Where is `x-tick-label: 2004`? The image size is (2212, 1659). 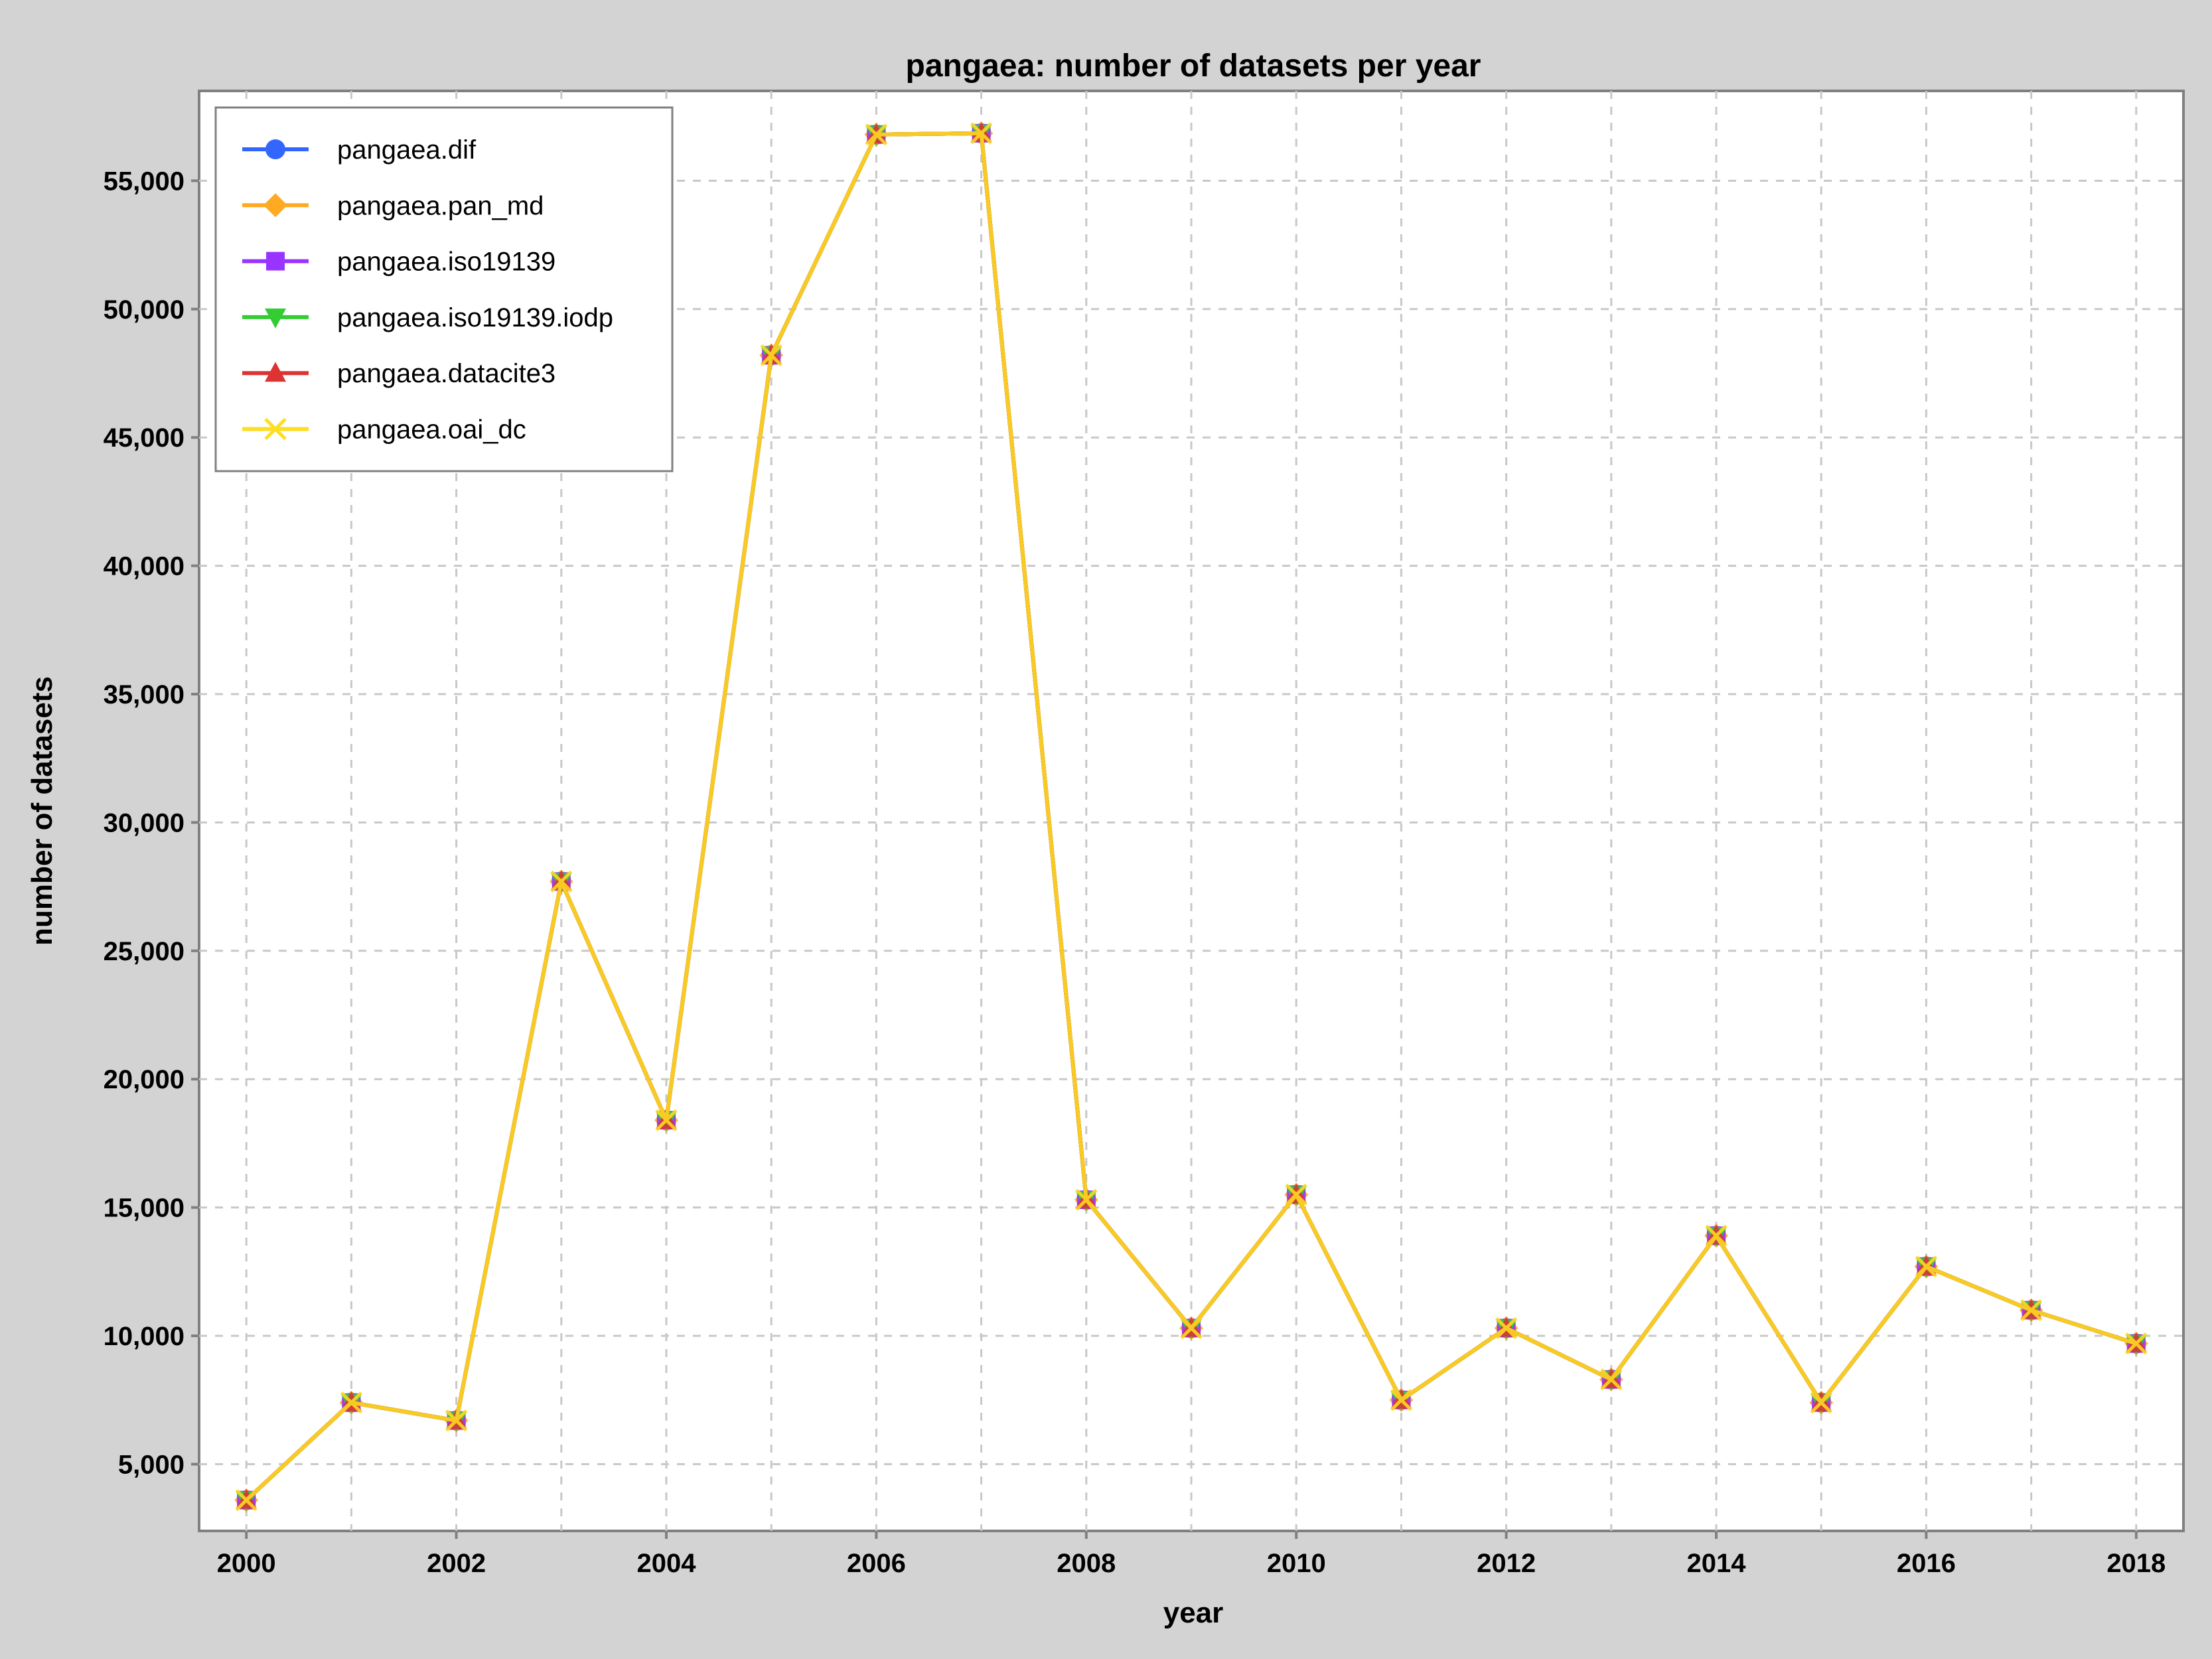 x-tick-label: 2004 is located at coordinates (667, 1563).